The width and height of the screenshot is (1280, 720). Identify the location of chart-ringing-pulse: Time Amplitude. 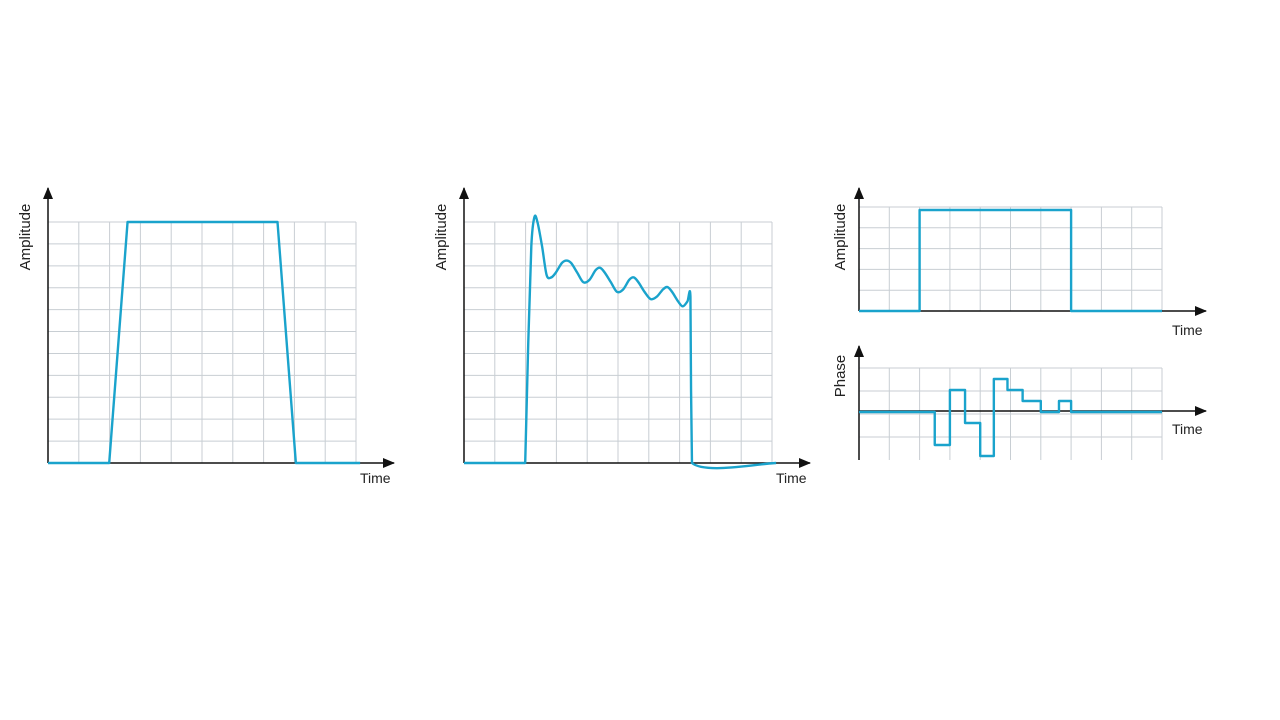
(622, 336).